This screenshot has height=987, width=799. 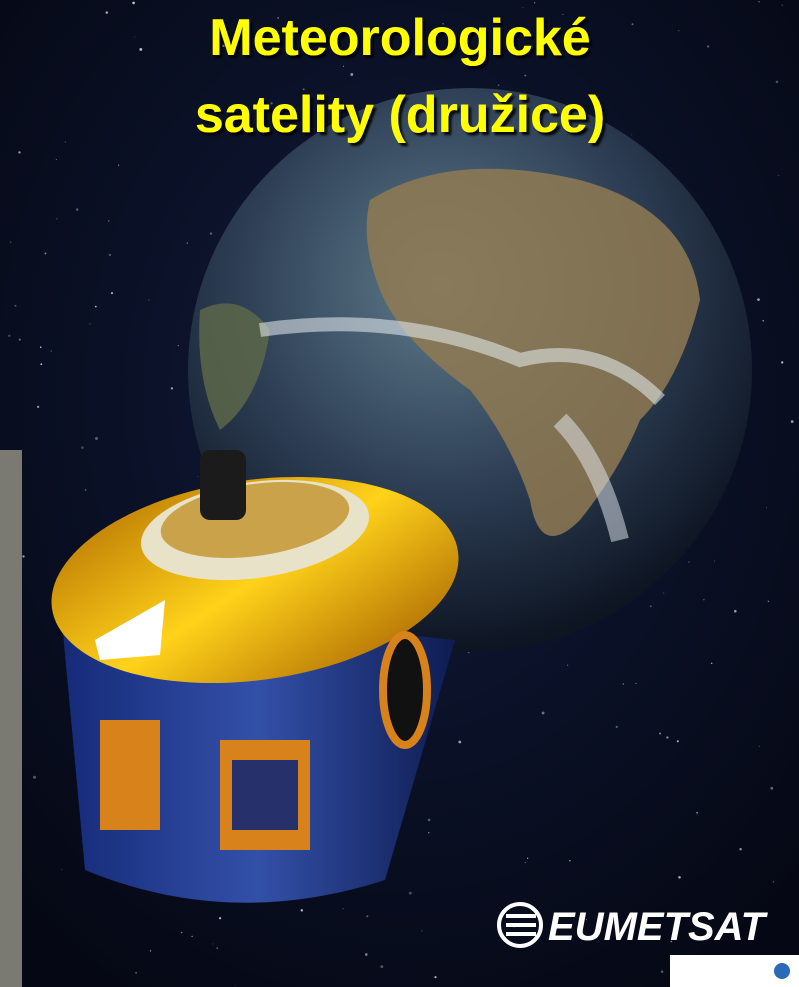 What do you see at coordinates (520, 925) in the screenshot?
I see `logo` at bounding box center [520, 925].